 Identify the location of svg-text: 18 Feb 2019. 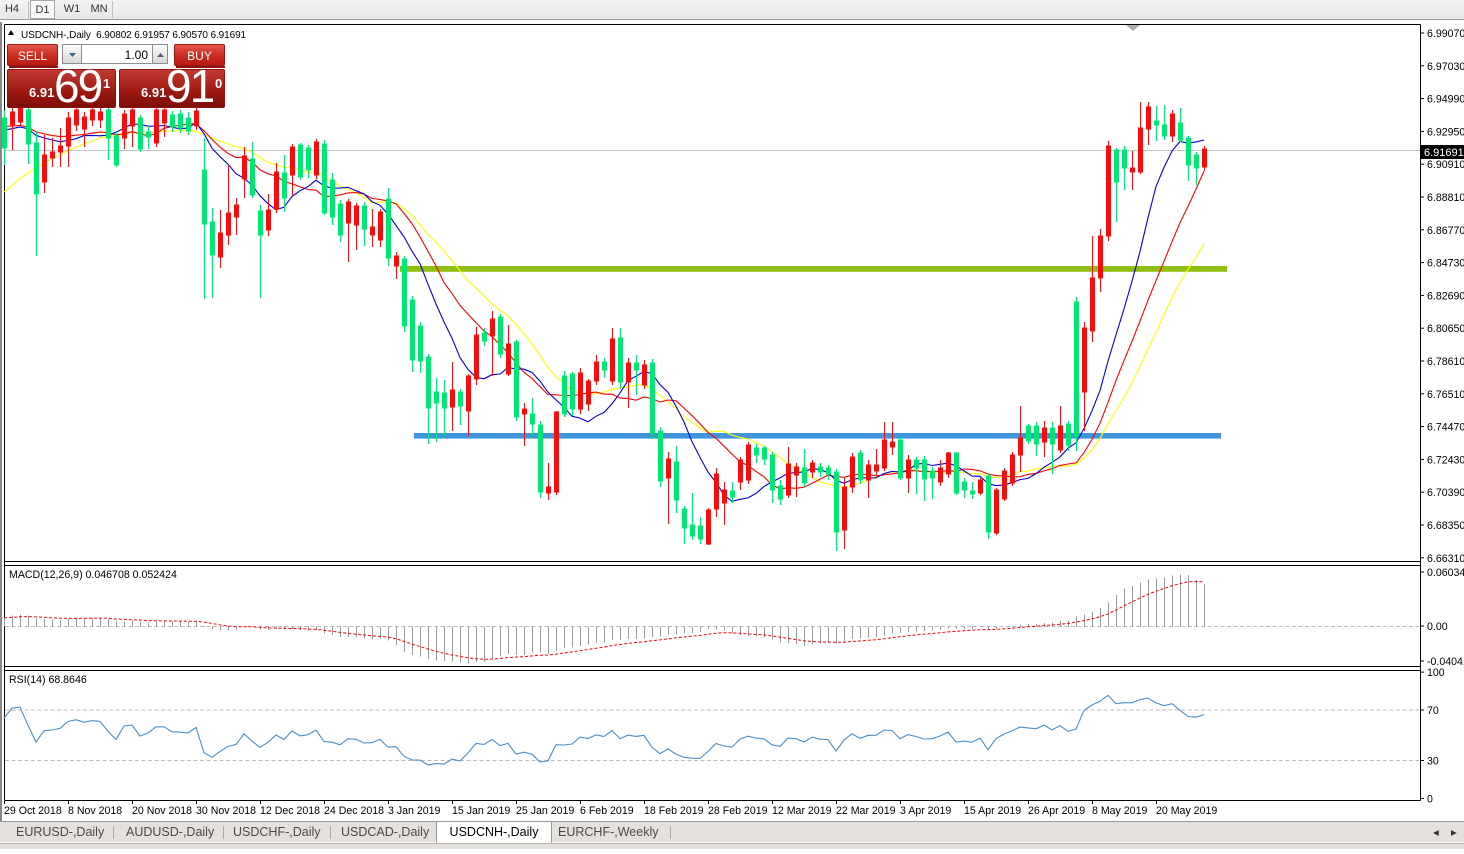
(674, 811).